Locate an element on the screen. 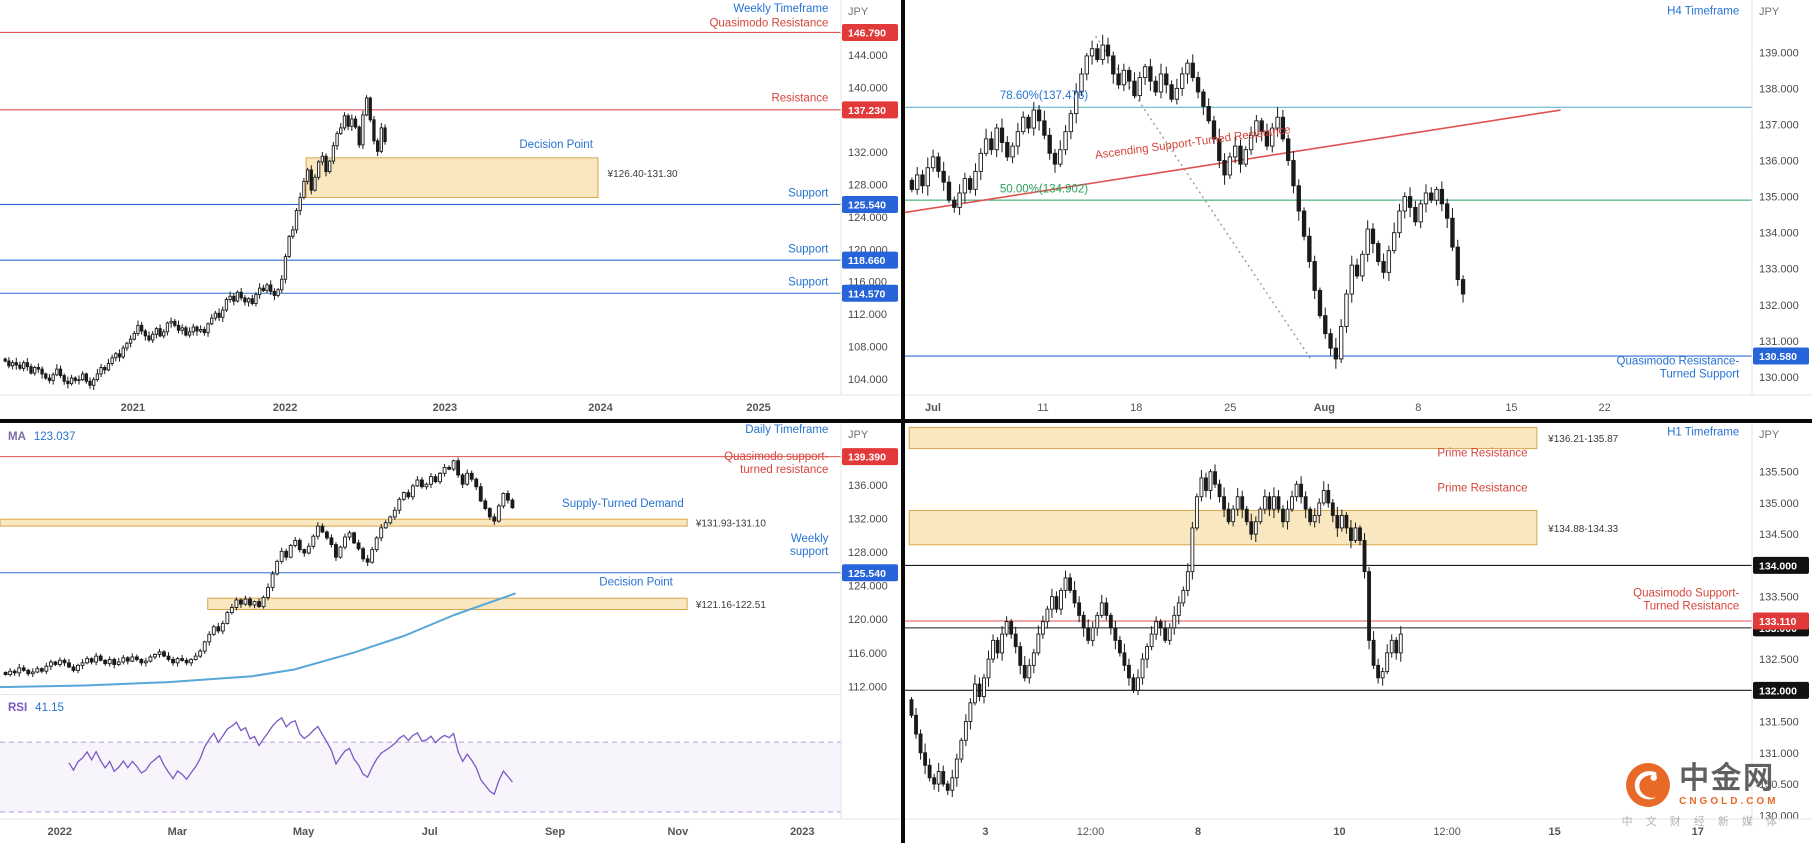  price-axis-tick: 104.000 is located at coordinates (868, 380).